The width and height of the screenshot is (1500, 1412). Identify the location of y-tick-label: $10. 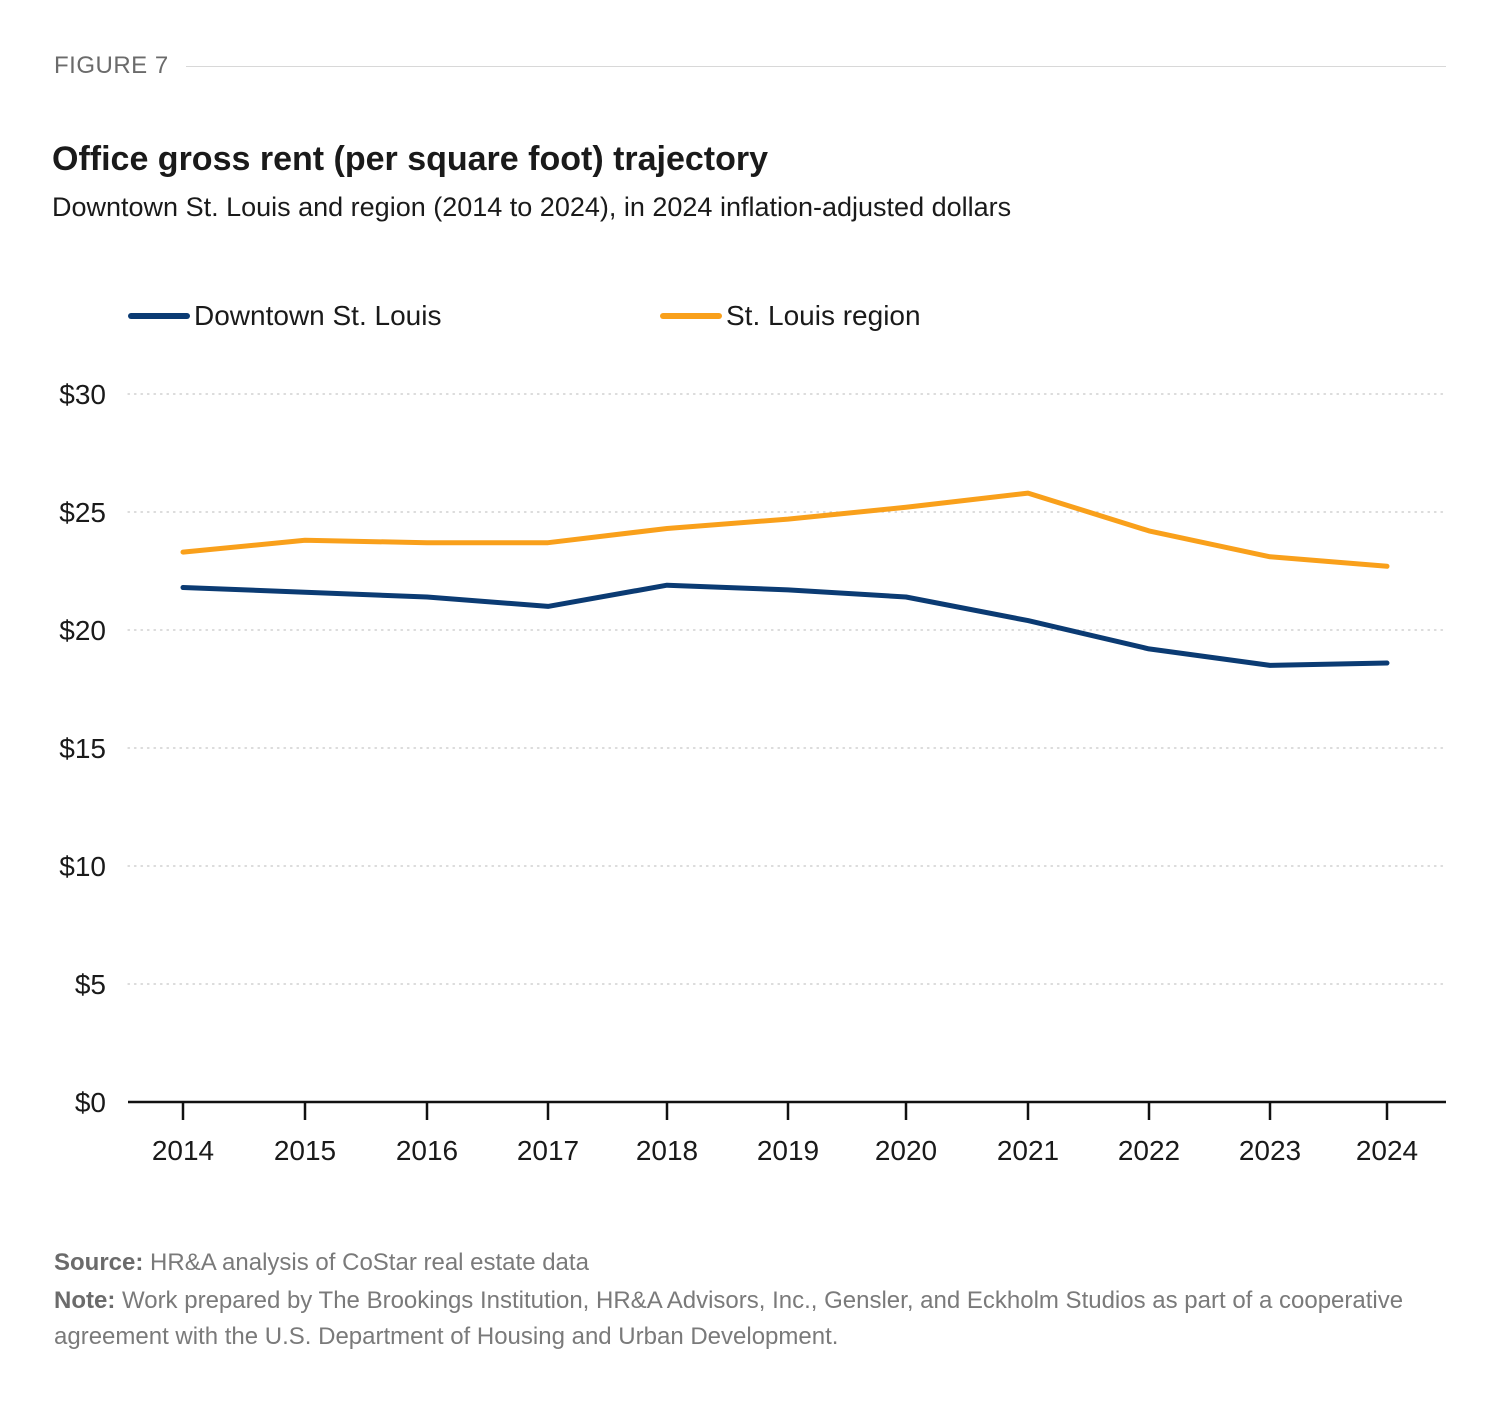
(82, 866).